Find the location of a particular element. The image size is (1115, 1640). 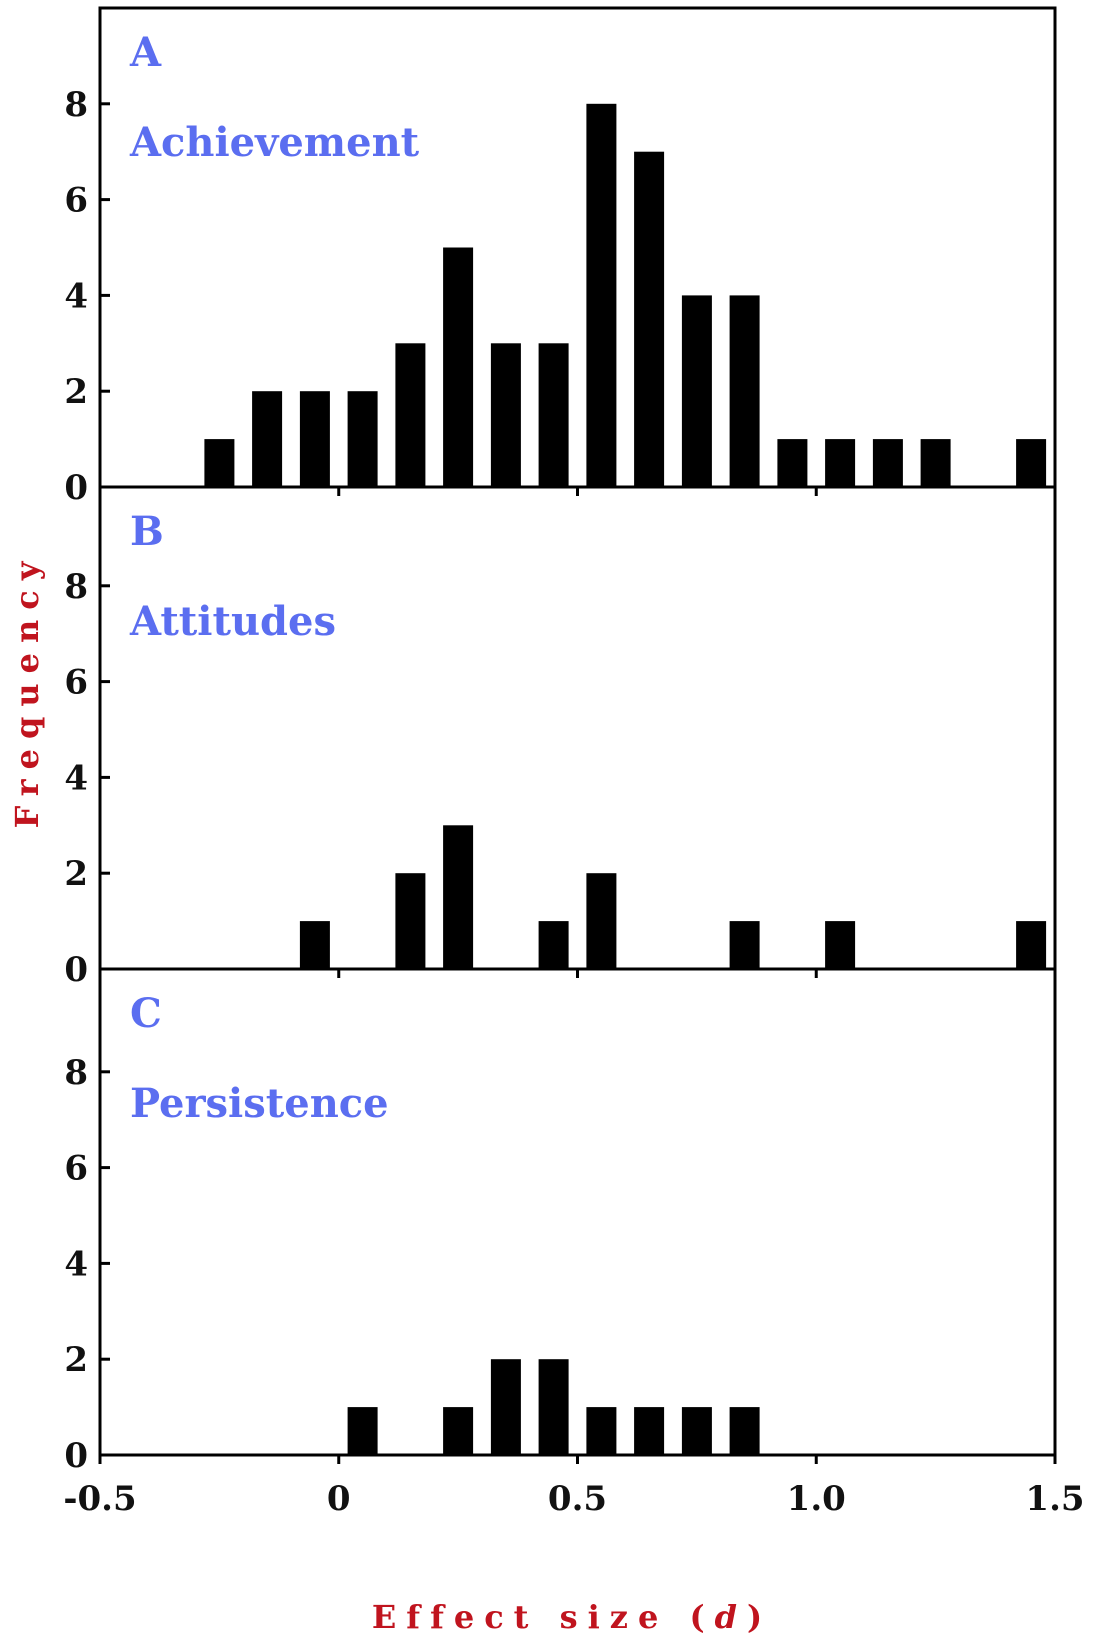

panel-name: Achievement is located at coordinates (274, 142).